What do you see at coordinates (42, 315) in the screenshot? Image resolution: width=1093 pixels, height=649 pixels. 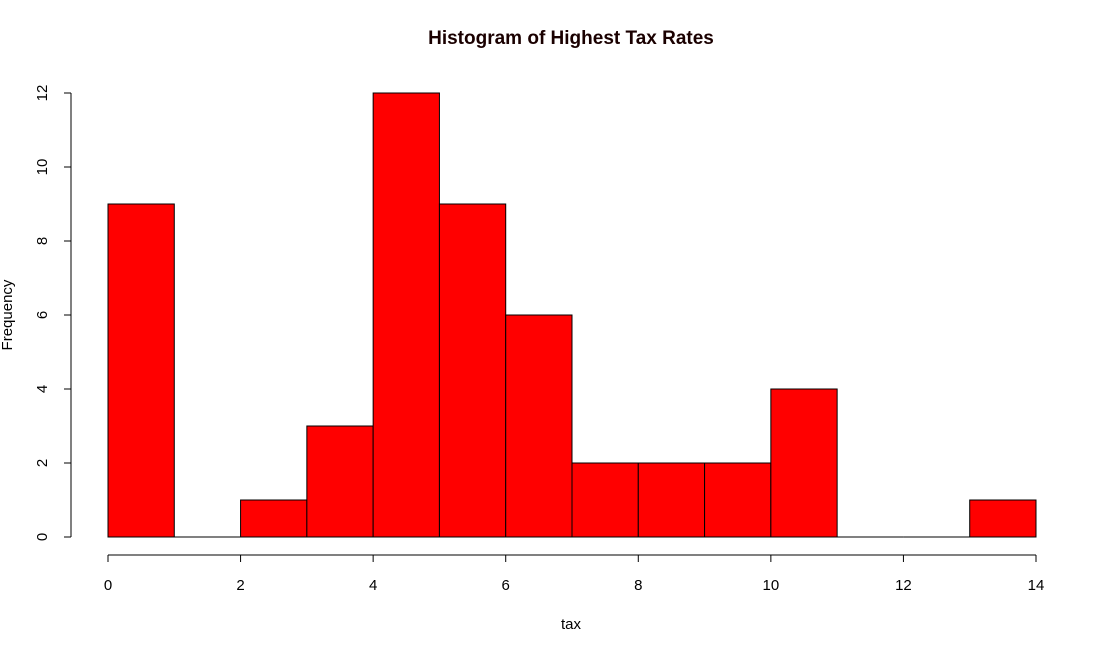 I see `y-tick-label: 6` at bounding box center [42, 315].